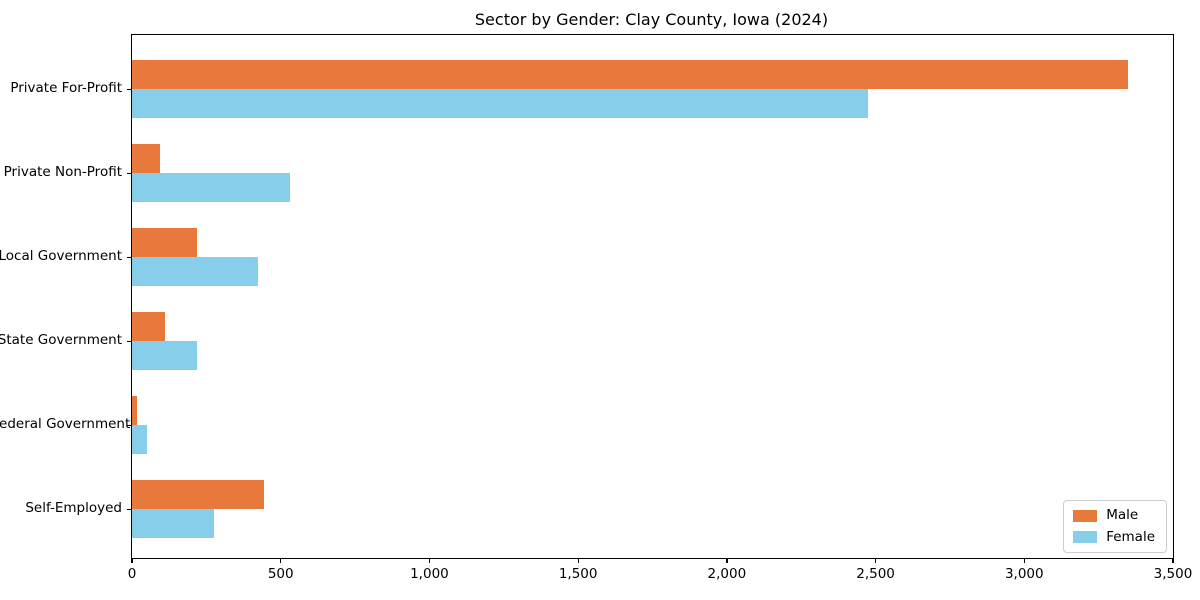 This screenshot has width=1200, height=600. I want to click on y-tick-label-private-non-profit: Private Non-Profit, so click(62, 172).